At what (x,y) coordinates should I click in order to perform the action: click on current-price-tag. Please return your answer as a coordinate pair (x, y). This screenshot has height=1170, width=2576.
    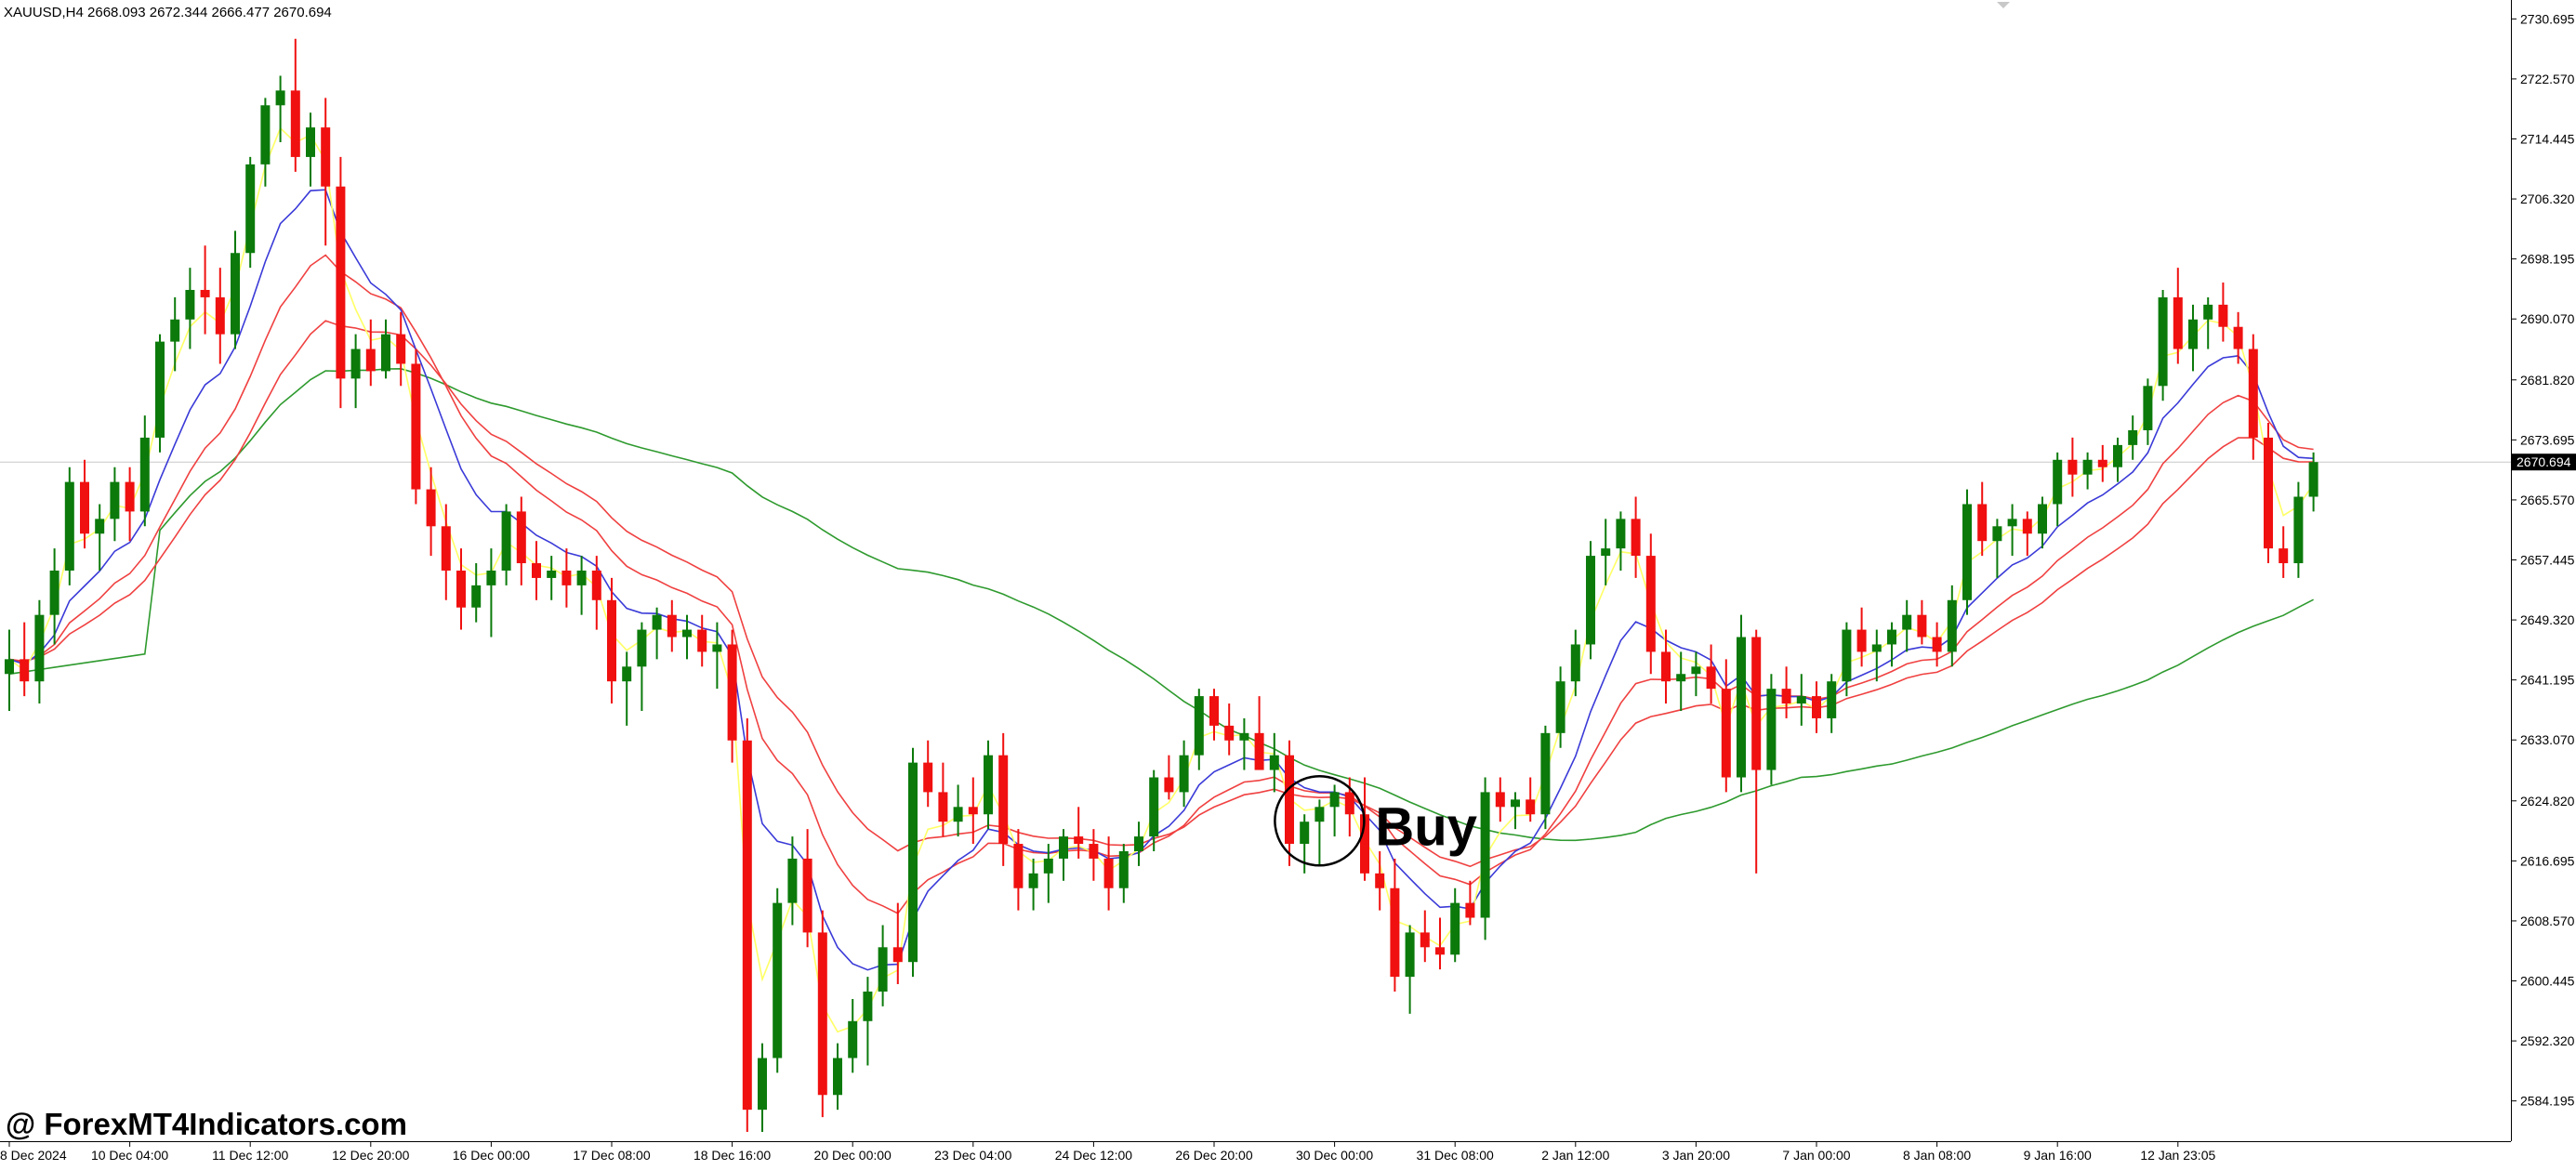
    Looking at the image, I should click on (2544, 462).